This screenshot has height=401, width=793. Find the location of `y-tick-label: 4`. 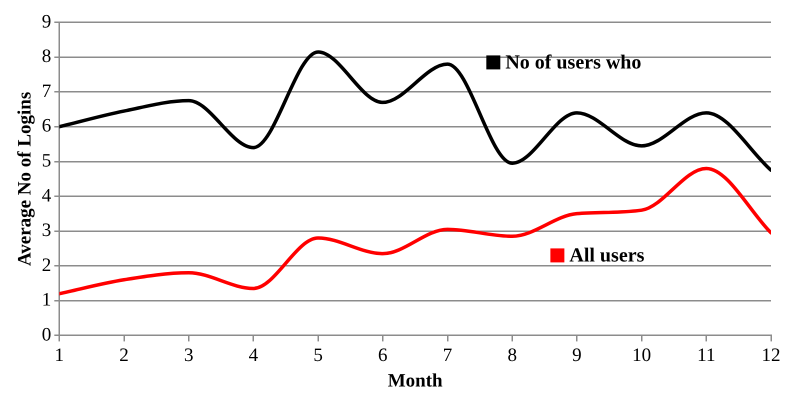

y-tick-label: 4 is located at coordinates (47, 195).